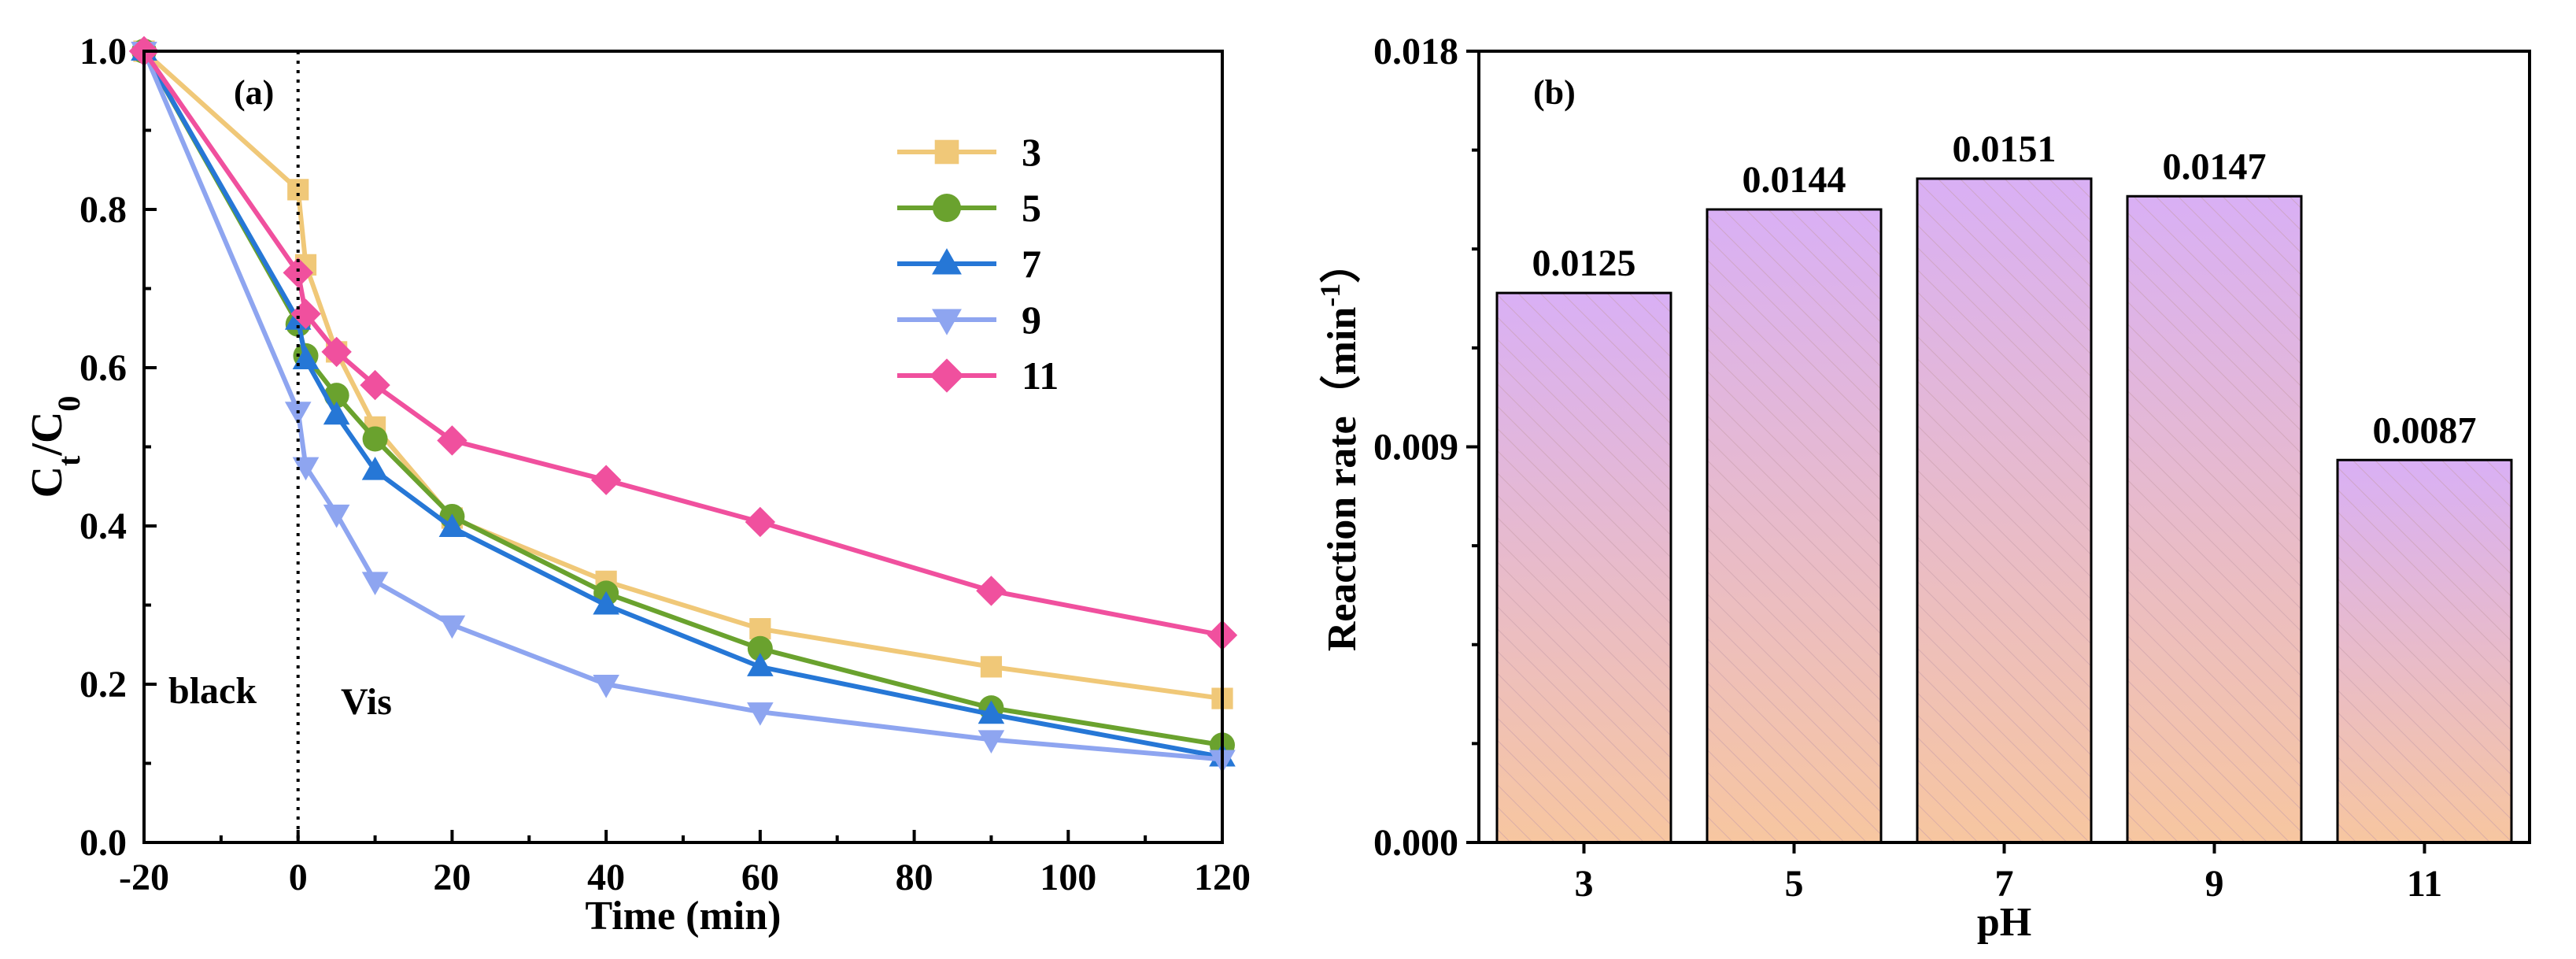 The width and height of the screenshot is (2576, 959). Describe the element at coordinates (1415, 843) in the screenshot. I see `y-tick-label: 0.000` at that location.